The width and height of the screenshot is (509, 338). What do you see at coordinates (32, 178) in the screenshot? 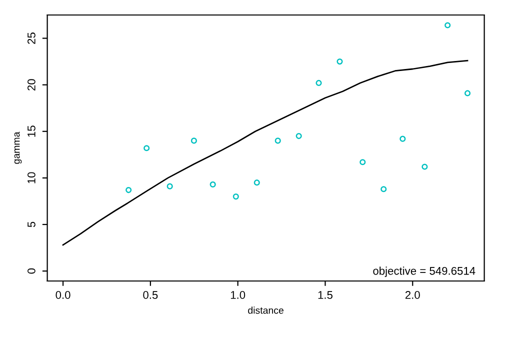
I see `y-tick-label: 10` at bounding box center [32, 178].